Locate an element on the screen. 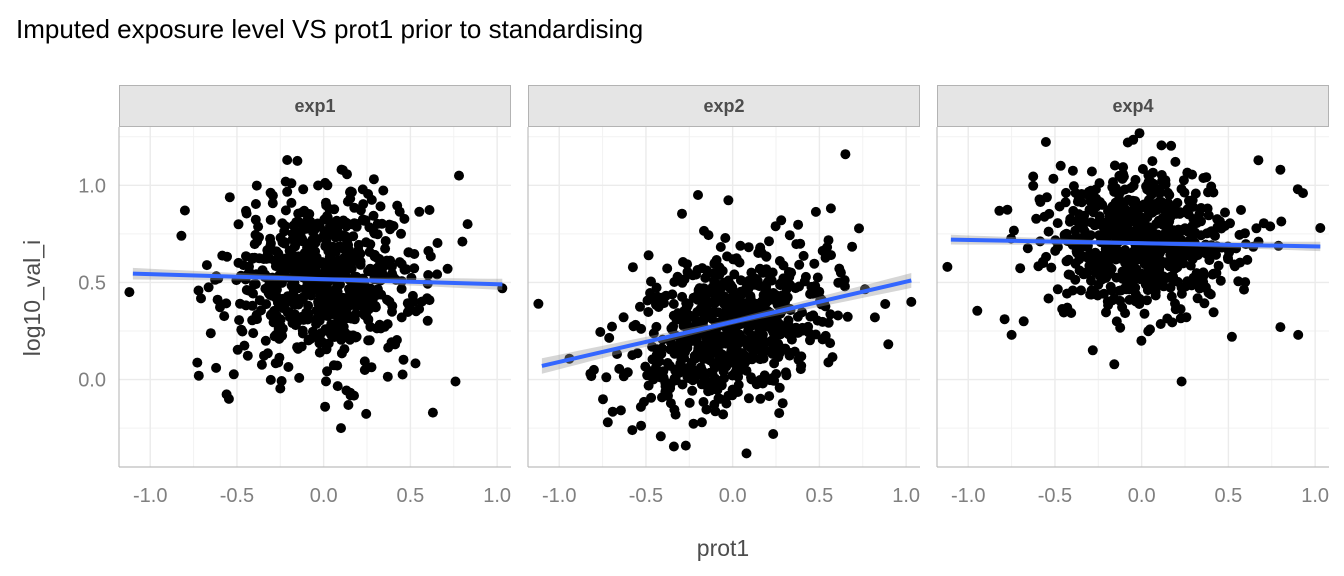 This screenshot has width=1344, height=576. x-tick-label: -0.5 is located at coordinates (1055, 496).